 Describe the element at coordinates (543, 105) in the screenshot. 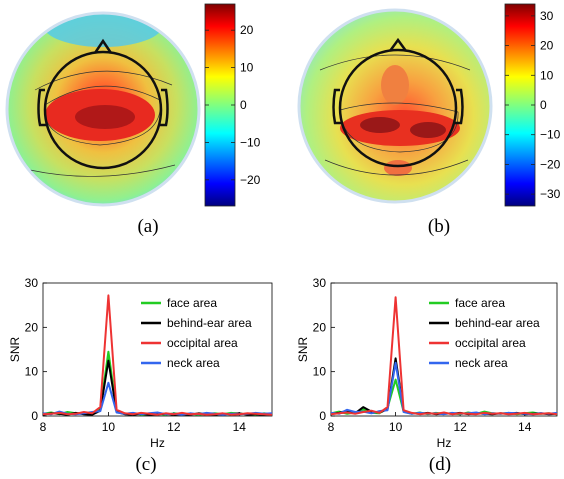

I see `colorbar-b-tick-label: 0` at that location.